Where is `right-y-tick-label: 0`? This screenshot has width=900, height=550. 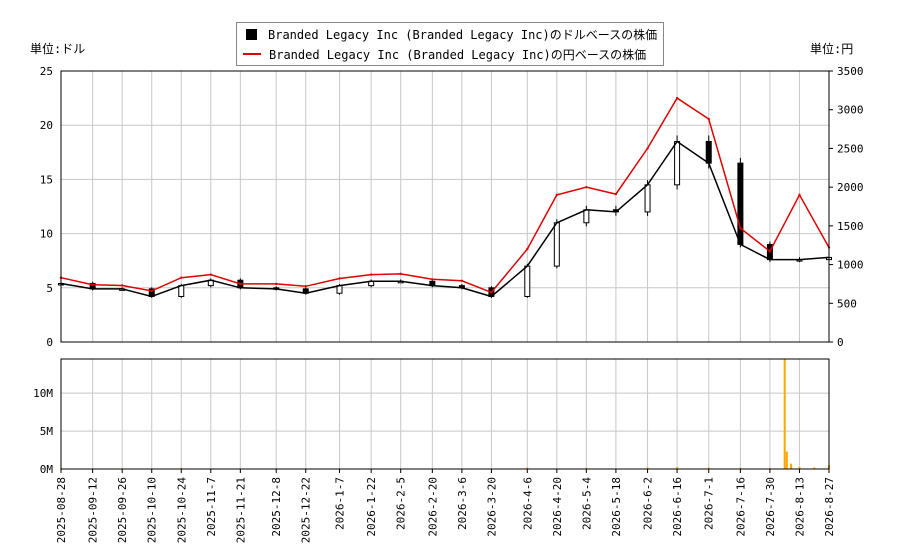
right-y-tick-label: 0 is located at coordinates (840, 342).